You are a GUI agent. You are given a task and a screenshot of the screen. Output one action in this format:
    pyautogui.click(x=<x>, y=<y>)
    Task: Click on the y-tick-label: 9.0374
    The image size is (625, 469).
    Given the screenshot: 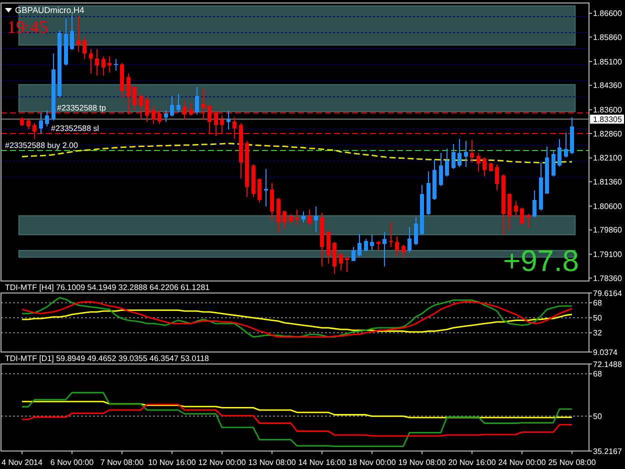 What is the action you would take?
    pyautogui.click(x=605, y=352)
    